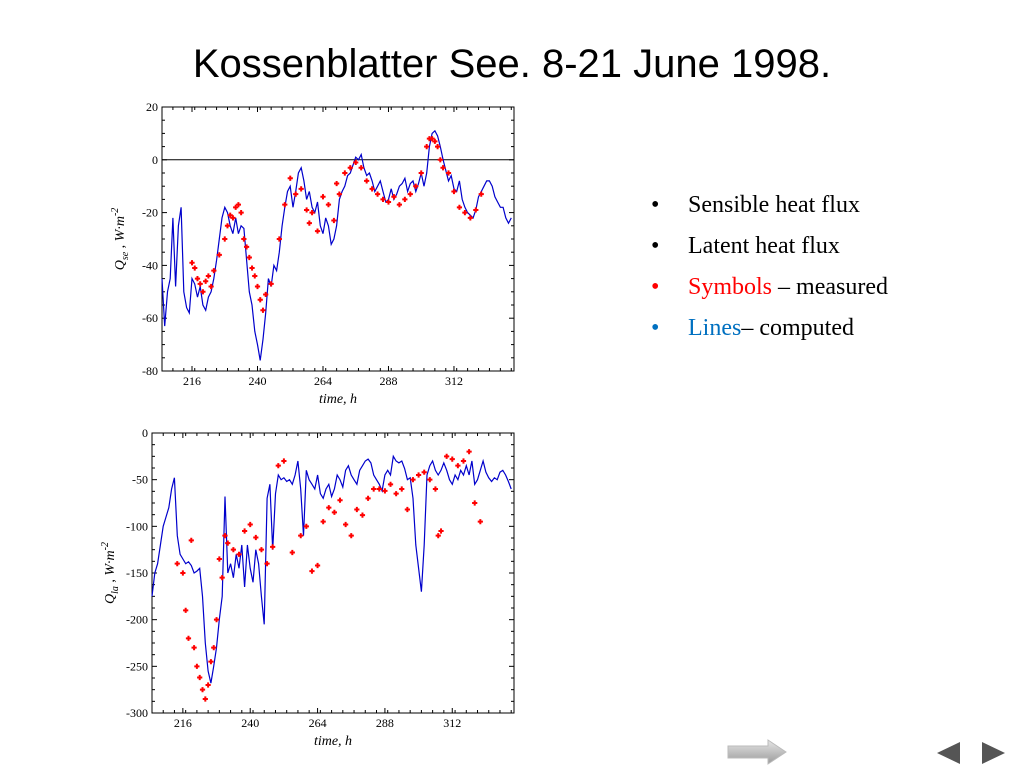 The width and height of the screenshot is (1024, 768). I want to click on latent-y-tick-label: -300, so click(137, 713).